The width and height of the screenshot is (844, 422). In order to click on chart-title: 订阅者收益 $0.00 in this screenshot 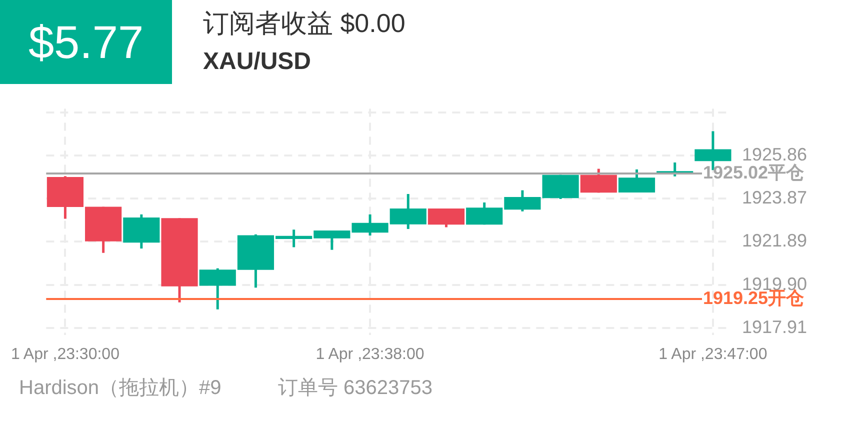, I will do `click(304, 23)`.